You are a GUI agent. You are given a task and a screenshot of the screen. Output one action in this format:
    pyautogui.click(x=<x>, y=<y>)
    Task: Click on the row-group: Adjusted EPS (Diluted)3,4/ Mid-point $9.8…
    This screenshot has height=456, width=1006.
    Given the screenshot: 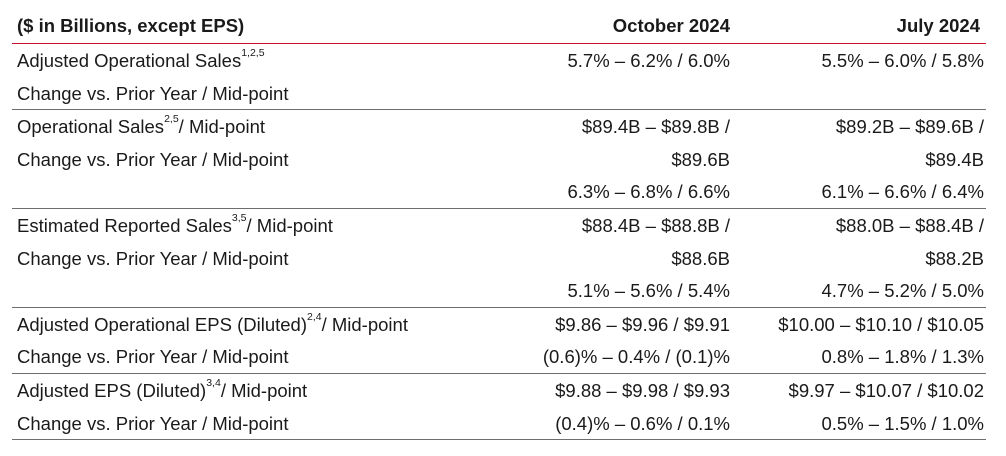 What is the action you would take?
    pyautogui.click(x=499, y=407)
    